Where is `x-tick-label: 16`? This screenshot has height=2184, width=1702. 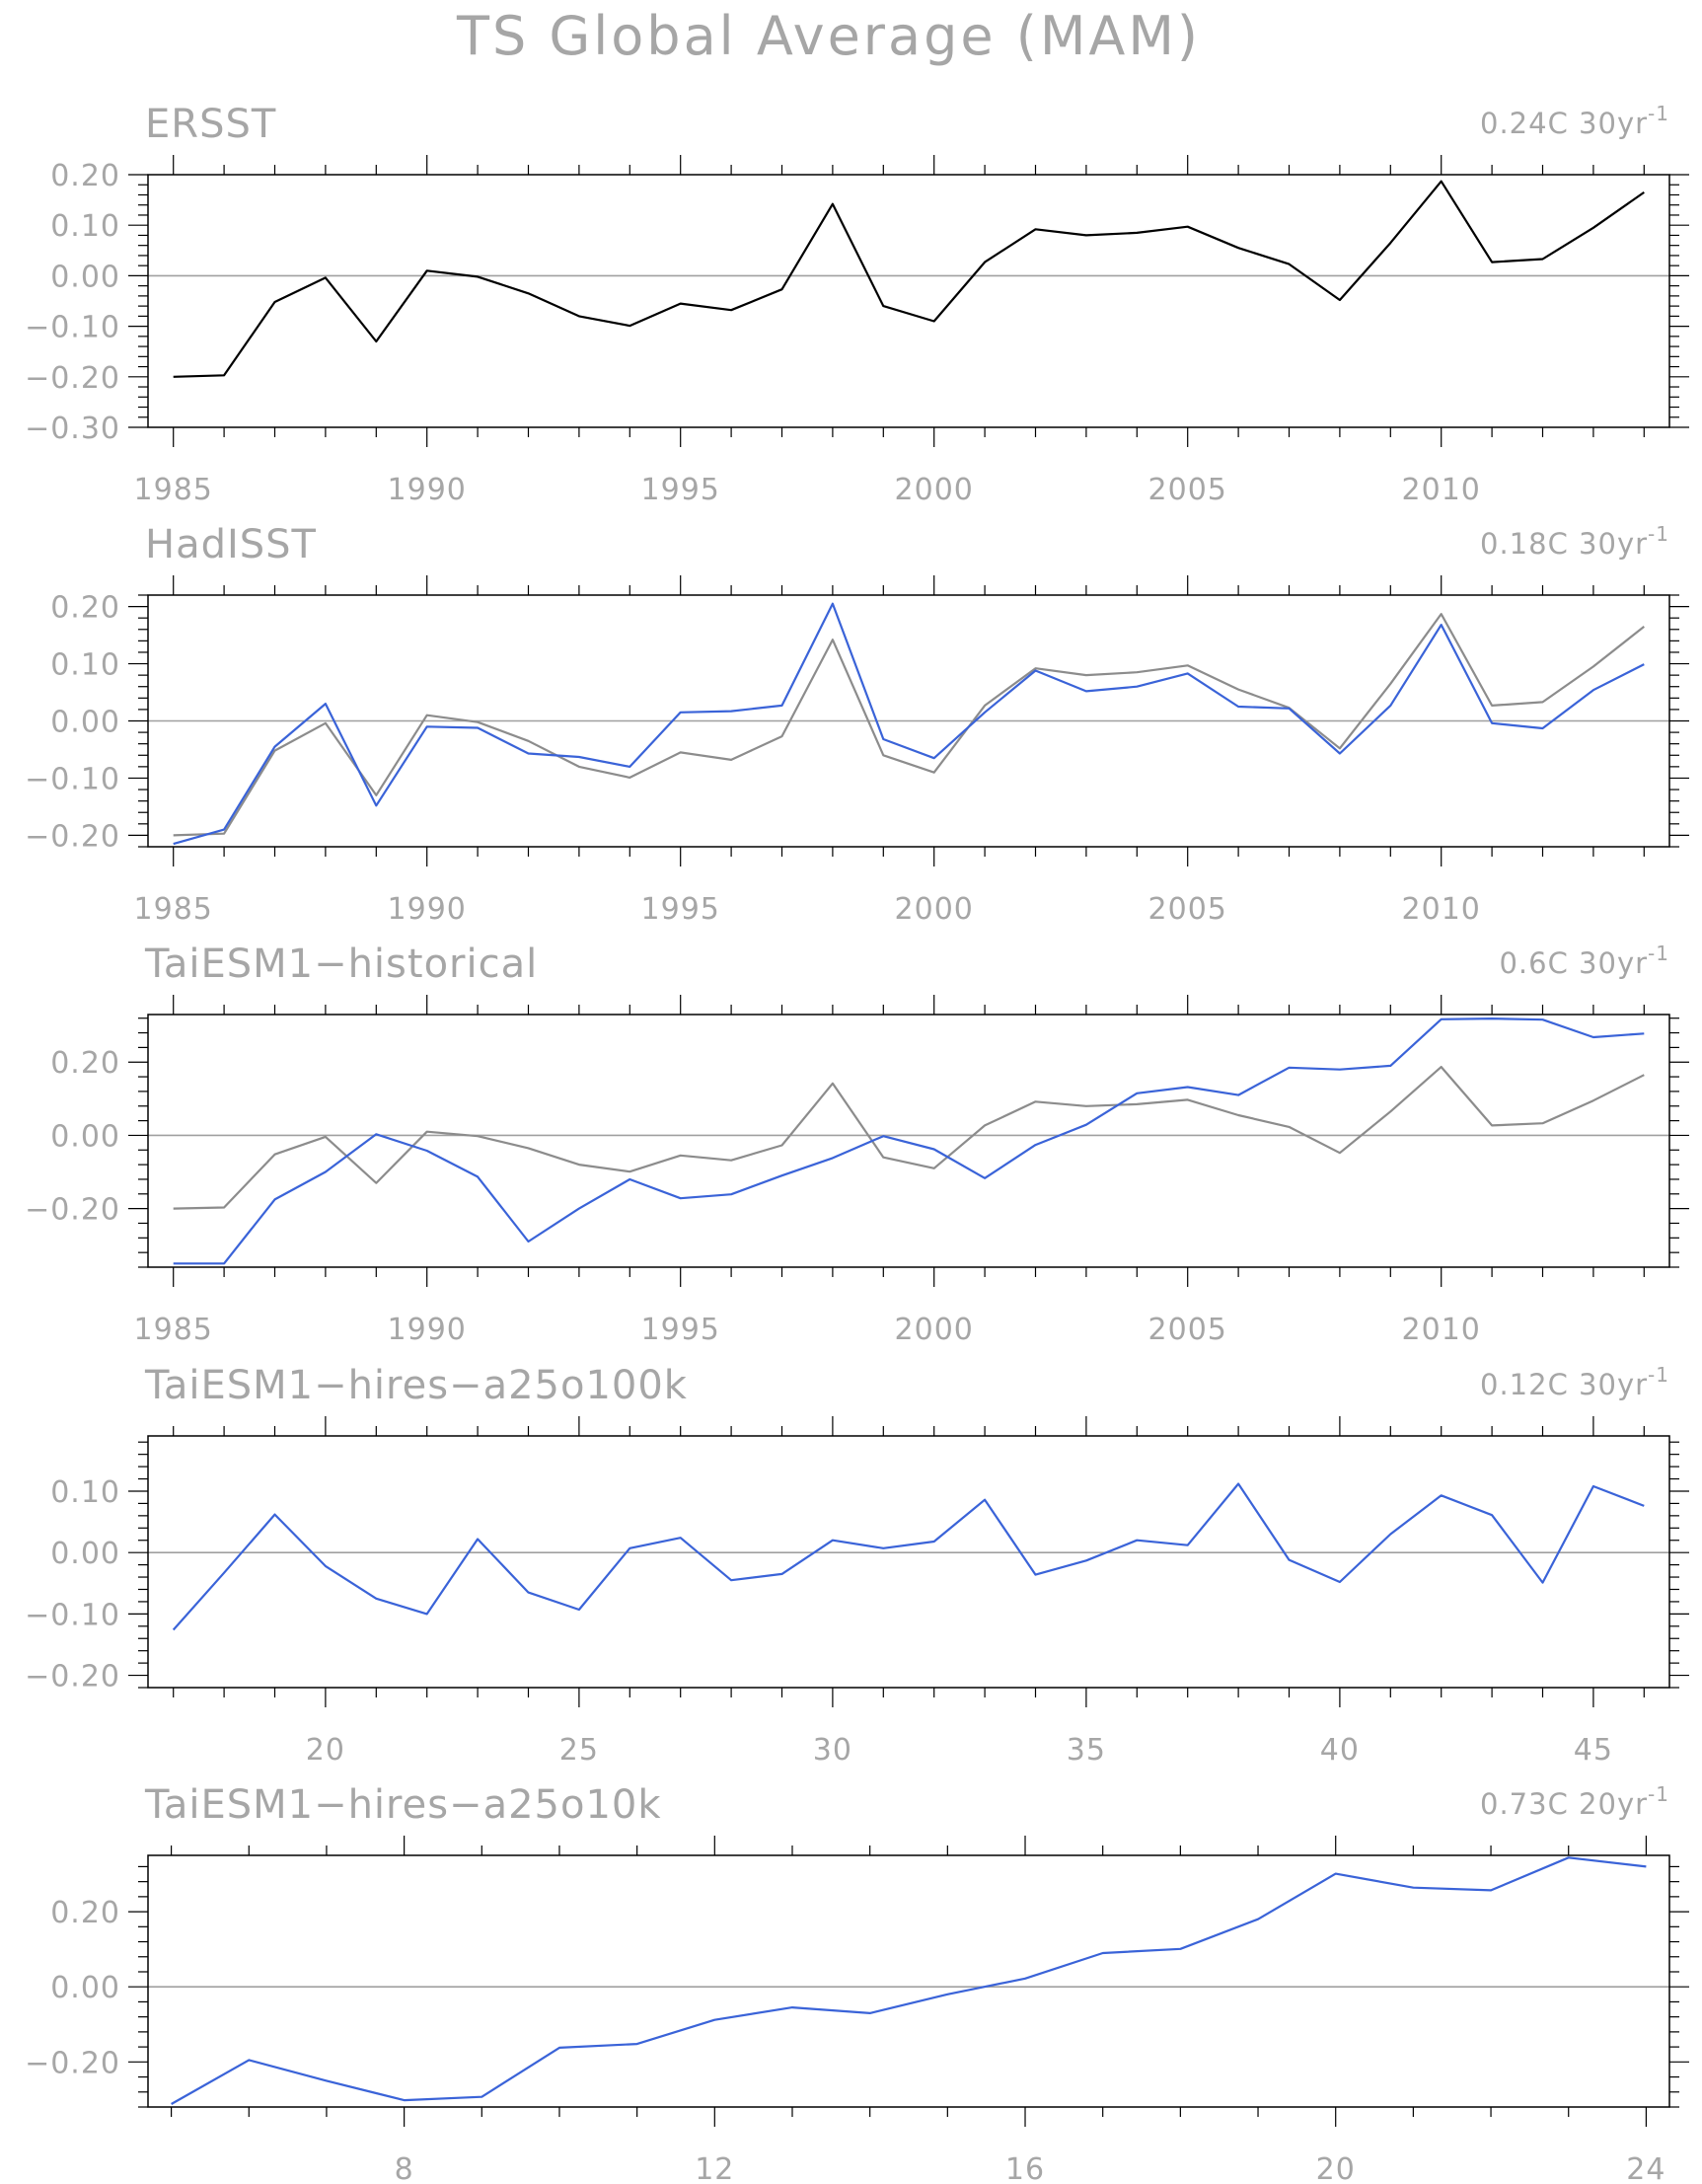
x-tick-label: 16 is located at coordinates (1025, 2168).